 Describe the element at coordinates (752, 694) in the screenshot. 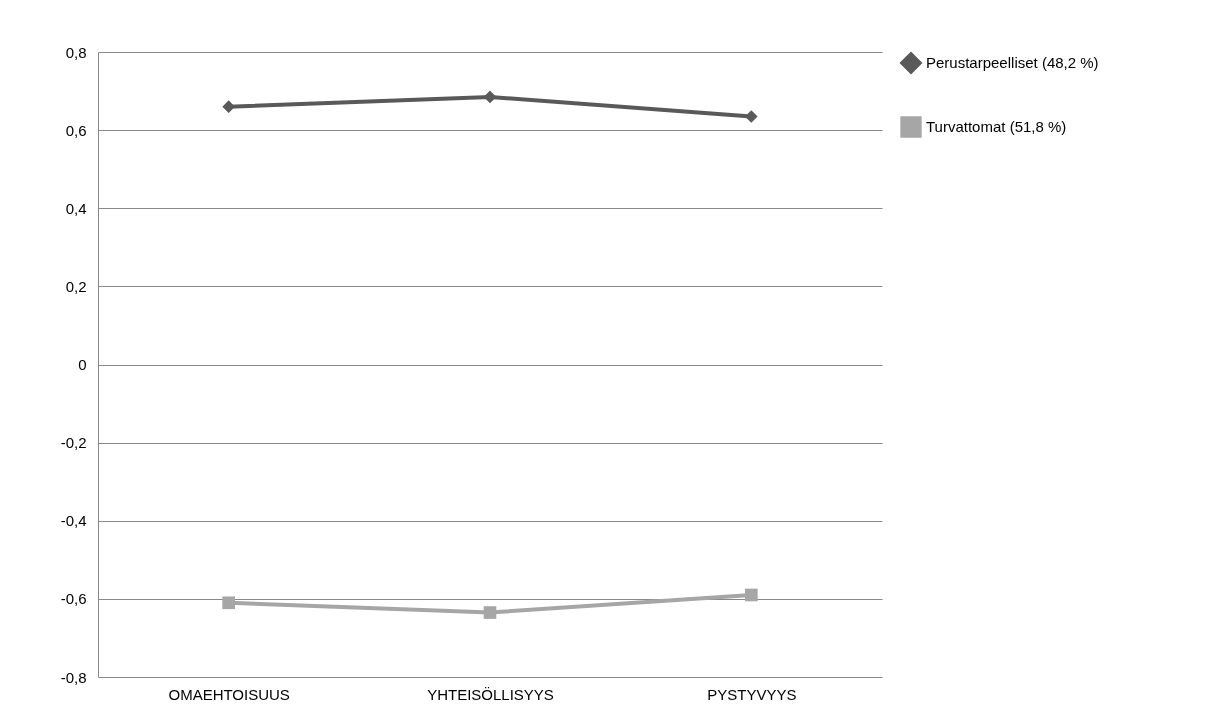

I see `x-tick-label: PYSTYVYYS` at that location.